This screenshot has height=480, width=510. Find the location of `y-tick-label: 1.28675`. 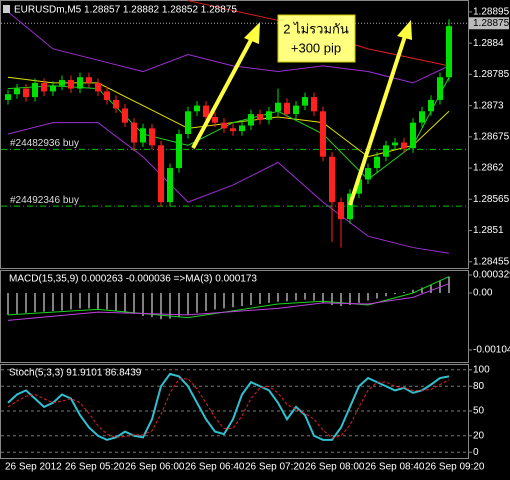

y-tick-label: 1.28675 is located at coordinates (491, 136).